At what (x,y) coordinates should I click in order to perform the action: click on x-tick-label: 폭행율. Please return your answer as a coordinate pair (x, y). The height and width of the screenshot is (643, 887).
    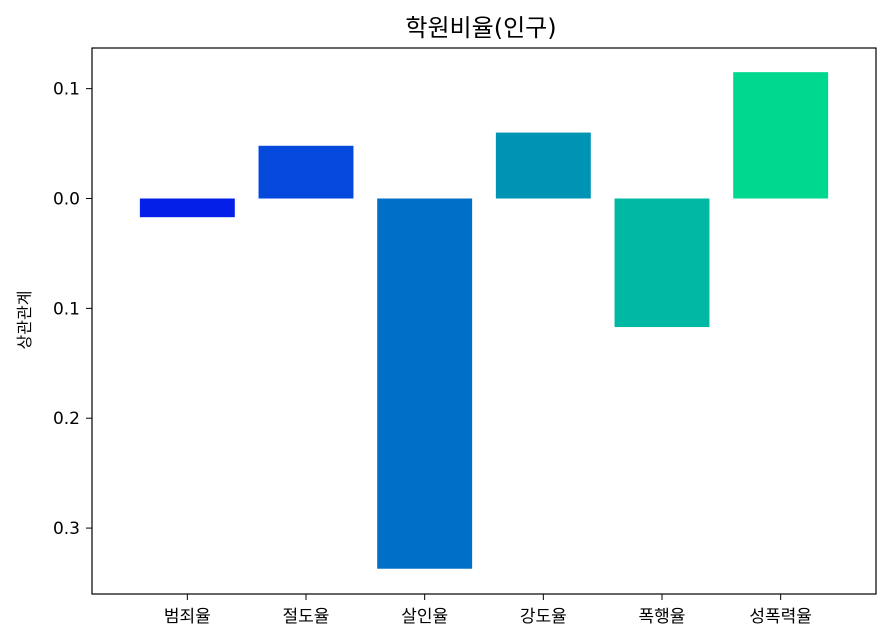
    Looking at the image, I should click on (662, 617).